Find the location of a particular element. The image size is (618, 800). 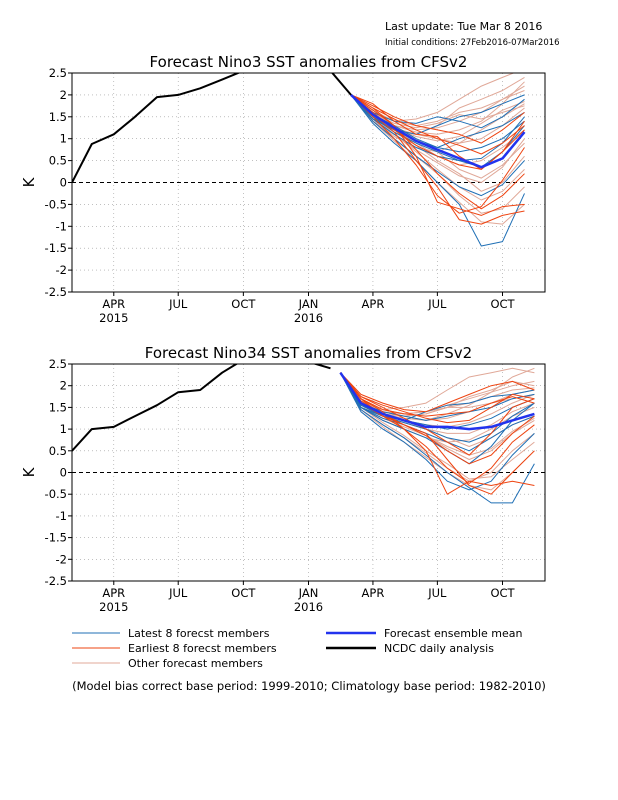

legend-mean-label: Forecast ensemble mean is located at coordinates (453, 633).